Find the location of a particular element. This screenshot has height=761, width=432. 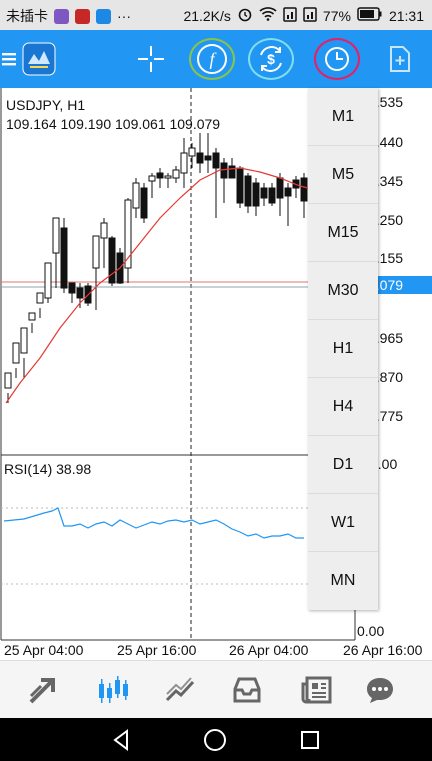

tab-trade-history is located at coordinates (180, 690).